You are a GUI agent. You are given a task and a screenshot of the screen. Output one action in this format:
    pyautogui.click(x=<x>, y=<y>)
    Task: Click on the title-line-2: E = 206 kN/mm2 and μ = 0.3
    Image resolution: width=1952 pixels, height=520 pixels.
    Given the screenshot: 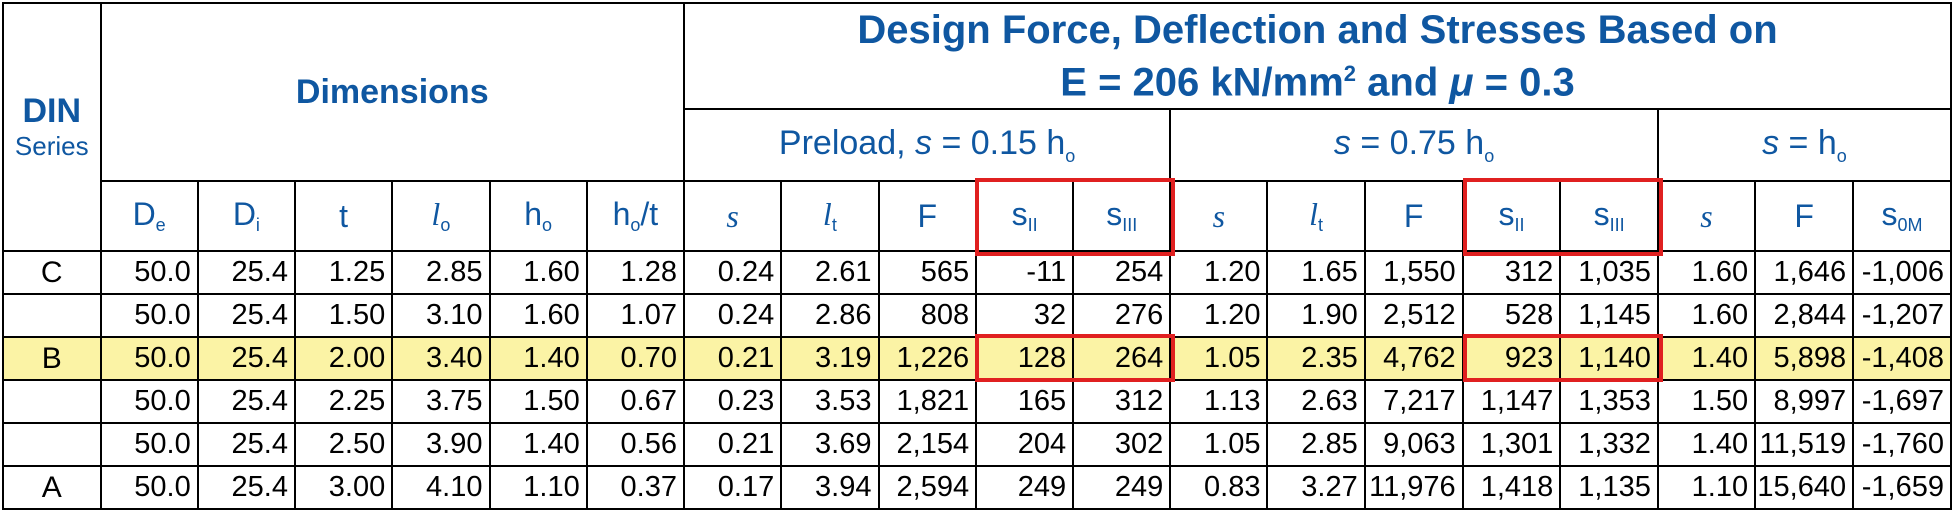 What is the action you would take?
    pyautogui.click(x=1317, y=78)
    